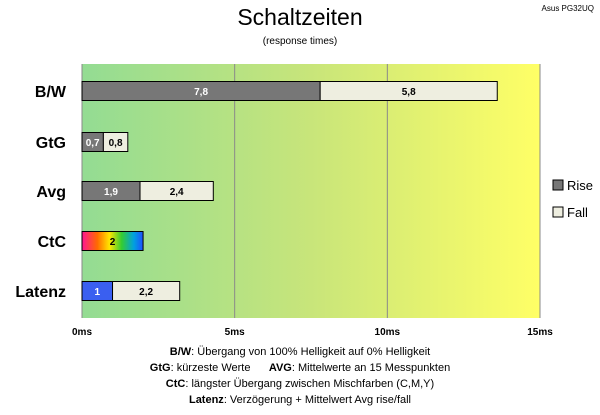  I want to click on chart-subtitle: (response times), so click(300, 41).